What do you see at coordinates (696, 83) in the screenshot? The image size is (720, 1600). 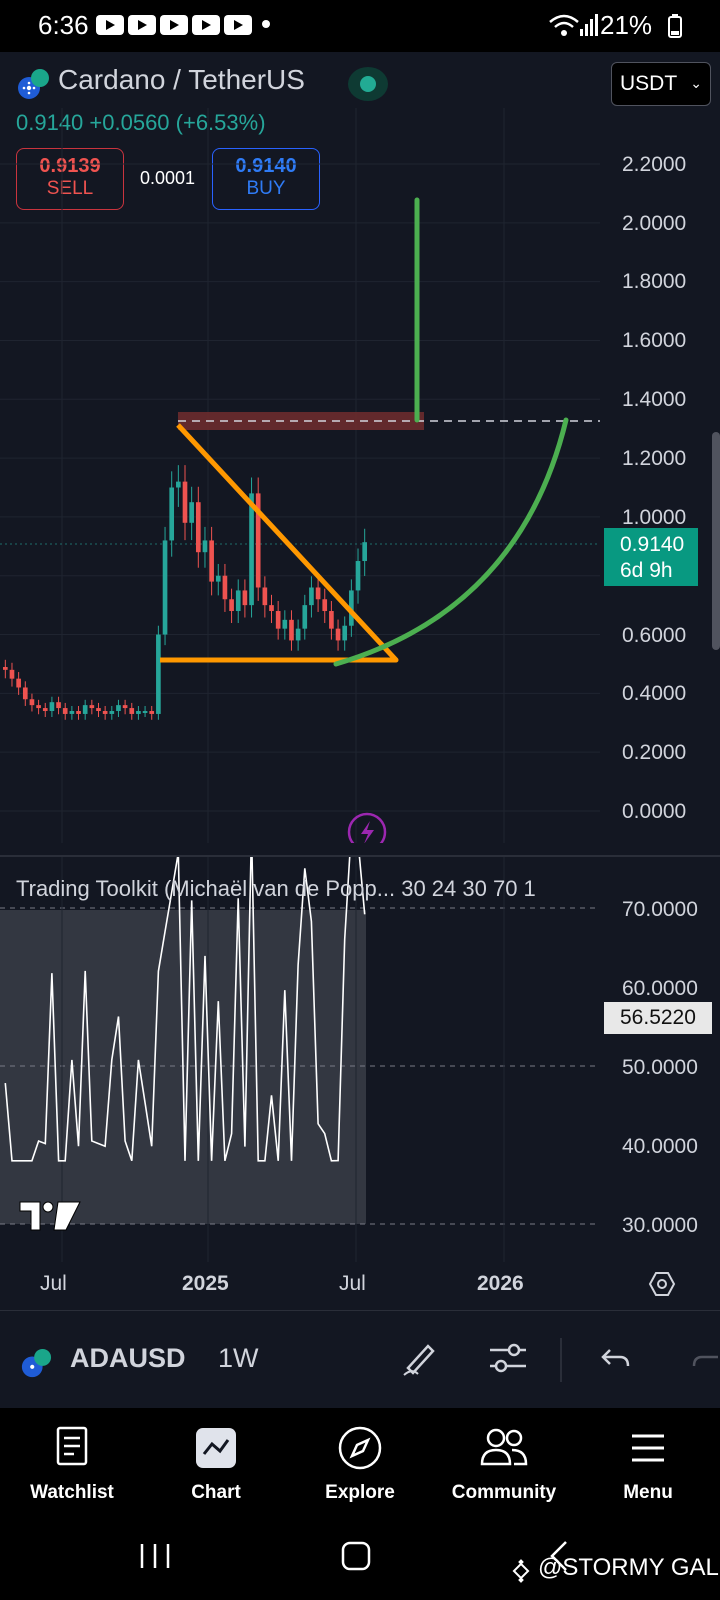 I see `chevron-down-icon: ⌄` at bounding box center [696, 83].